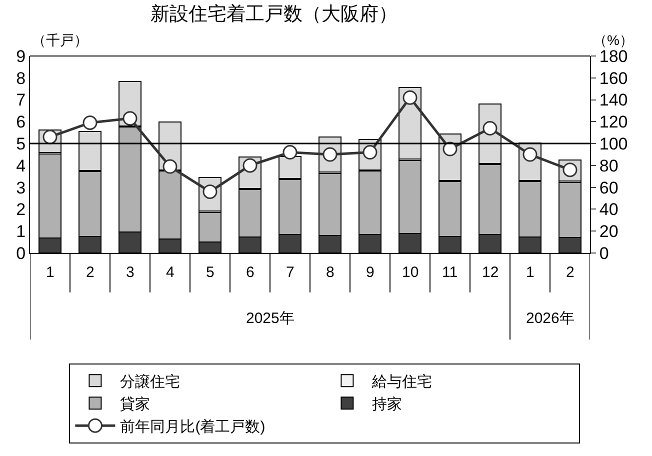  I want to click on x-tick-label: 8, so click(330, 272).